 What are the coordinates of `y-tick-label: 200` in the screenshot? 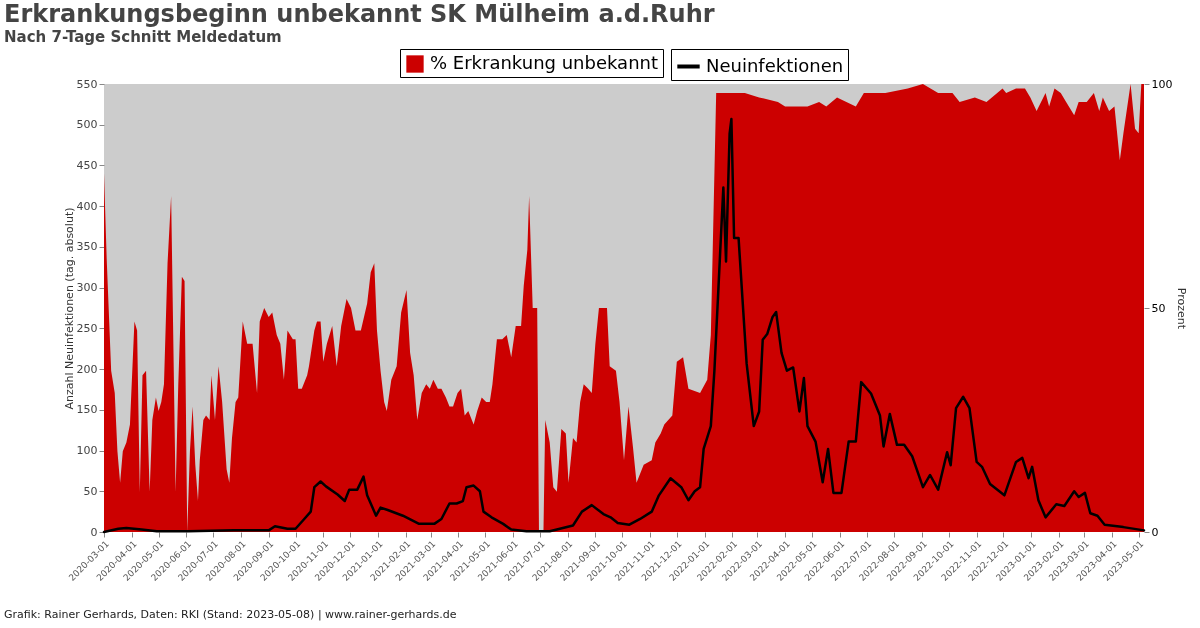 It's located at (87, 369).